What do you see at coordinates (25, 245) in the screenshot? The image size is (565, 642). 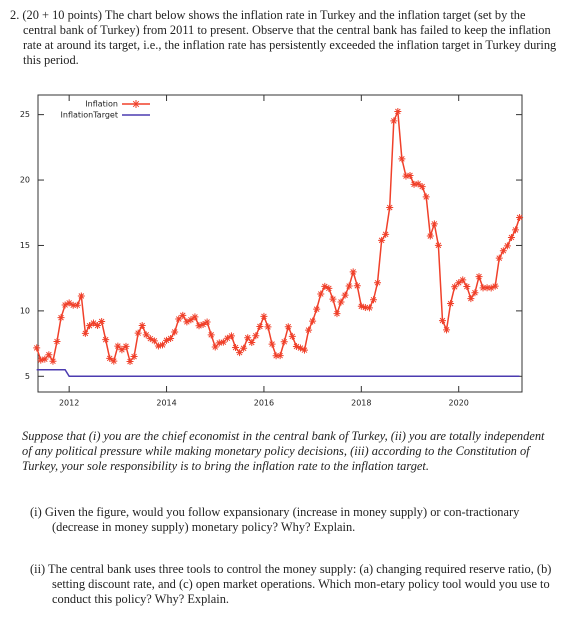 I see `y-tick-label: 15` at bounding box center [25, 245].